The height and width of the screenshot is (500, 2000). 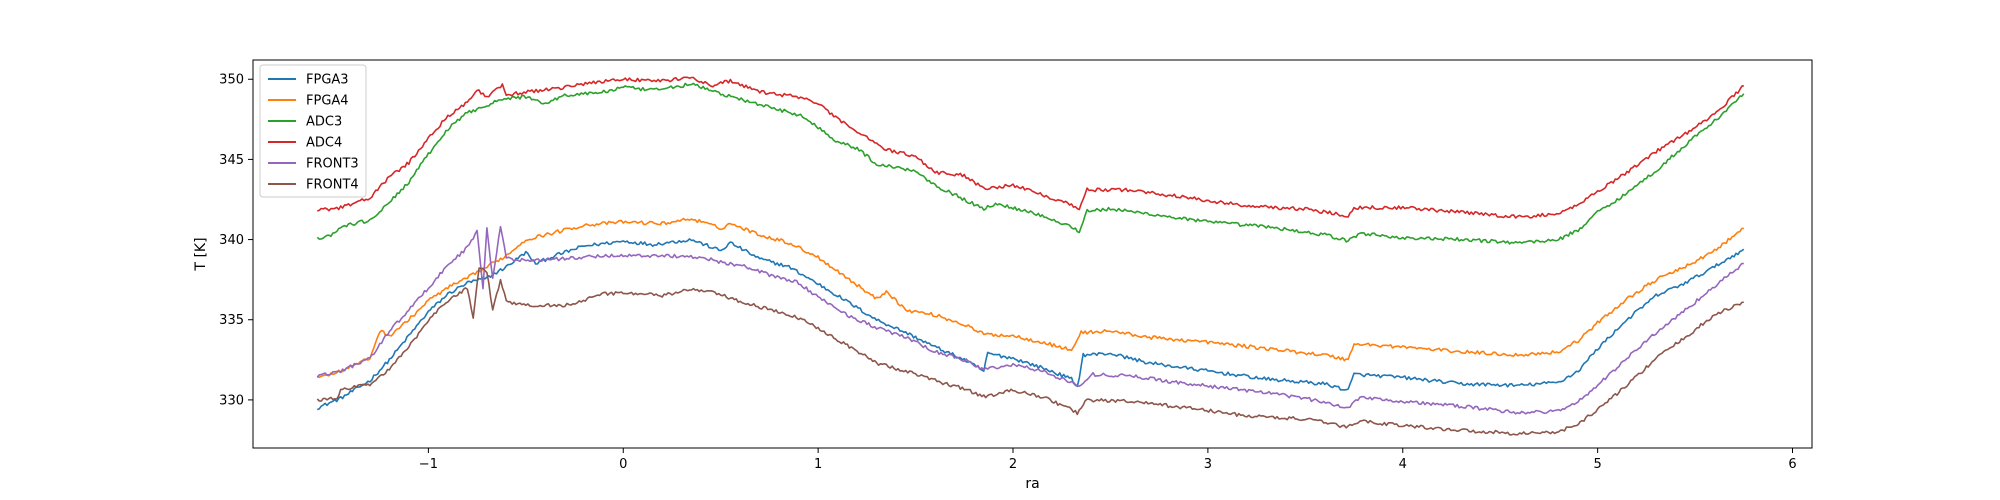 I want to click on x-tick-label: −1, so click(x=428, y=464).